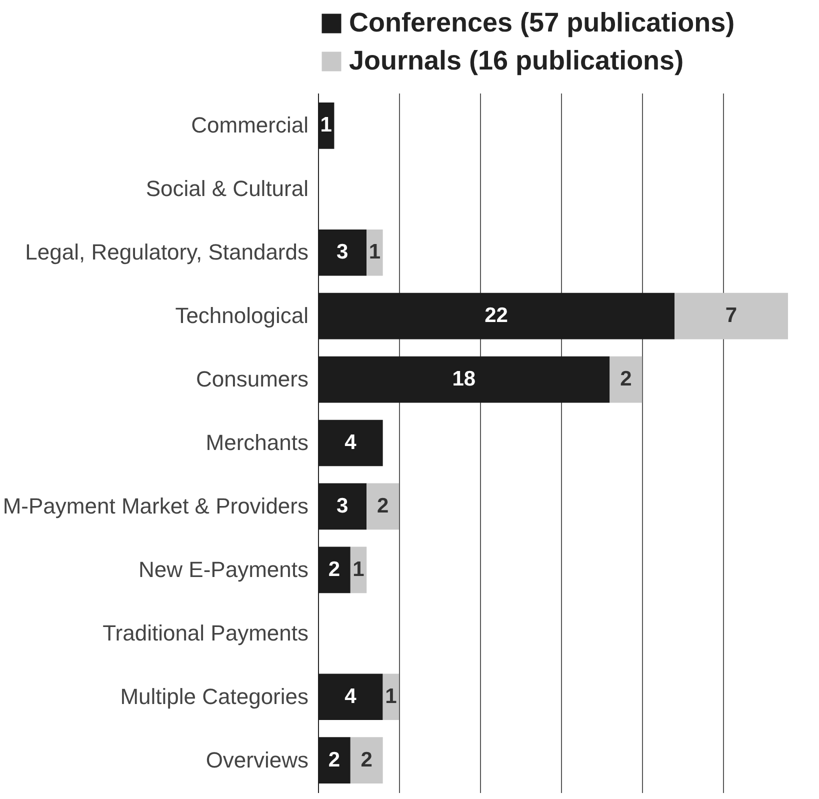 The image size is (819, 799). What do you see at coordinates (214, 696) in the screenshot?
I see `y-tick-label: Multiple Categories` at bounding box center [214, 696].